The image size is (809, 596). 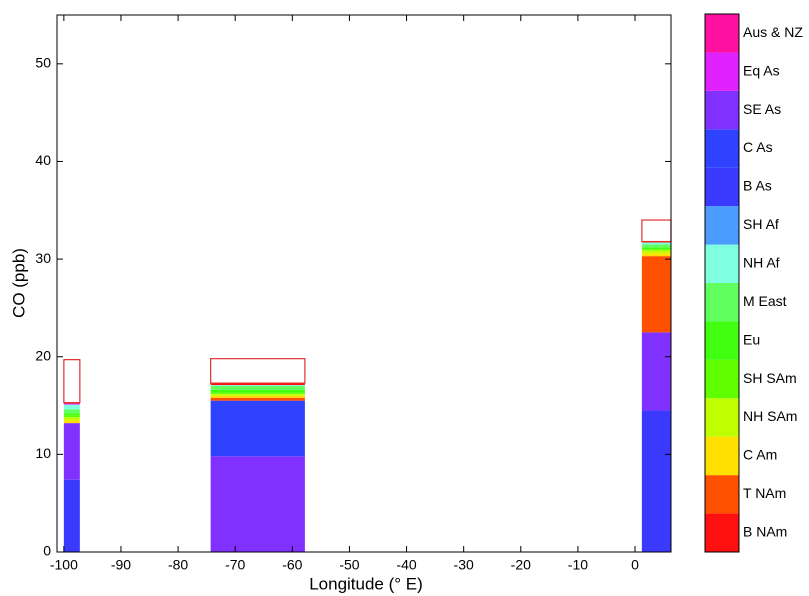 What do you see at coordinates (47, 551) in the screenshot?
I see `y-tick-label: 0` at bounding box center [47, 551].